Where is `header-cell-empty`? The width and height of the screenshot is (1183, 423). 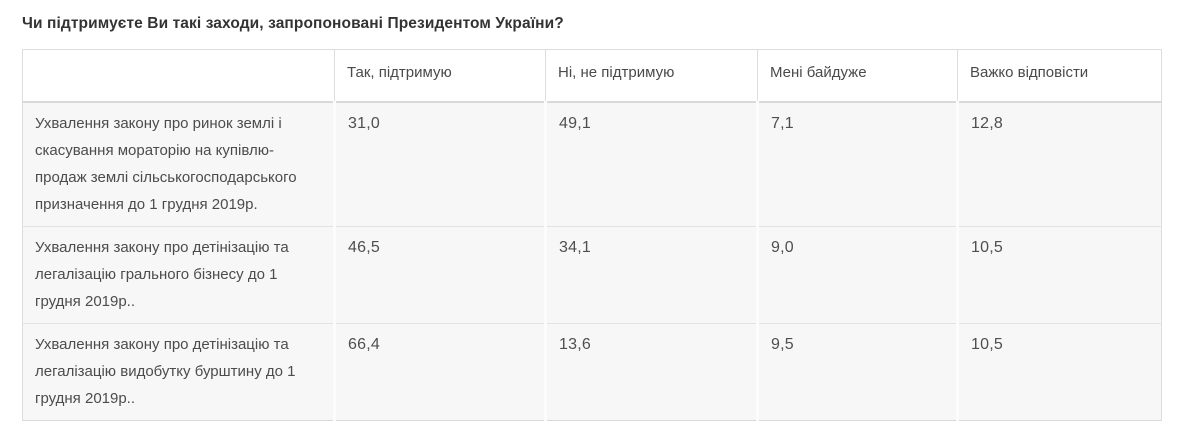 header-cell-empty is located at coordinates (178, 76).